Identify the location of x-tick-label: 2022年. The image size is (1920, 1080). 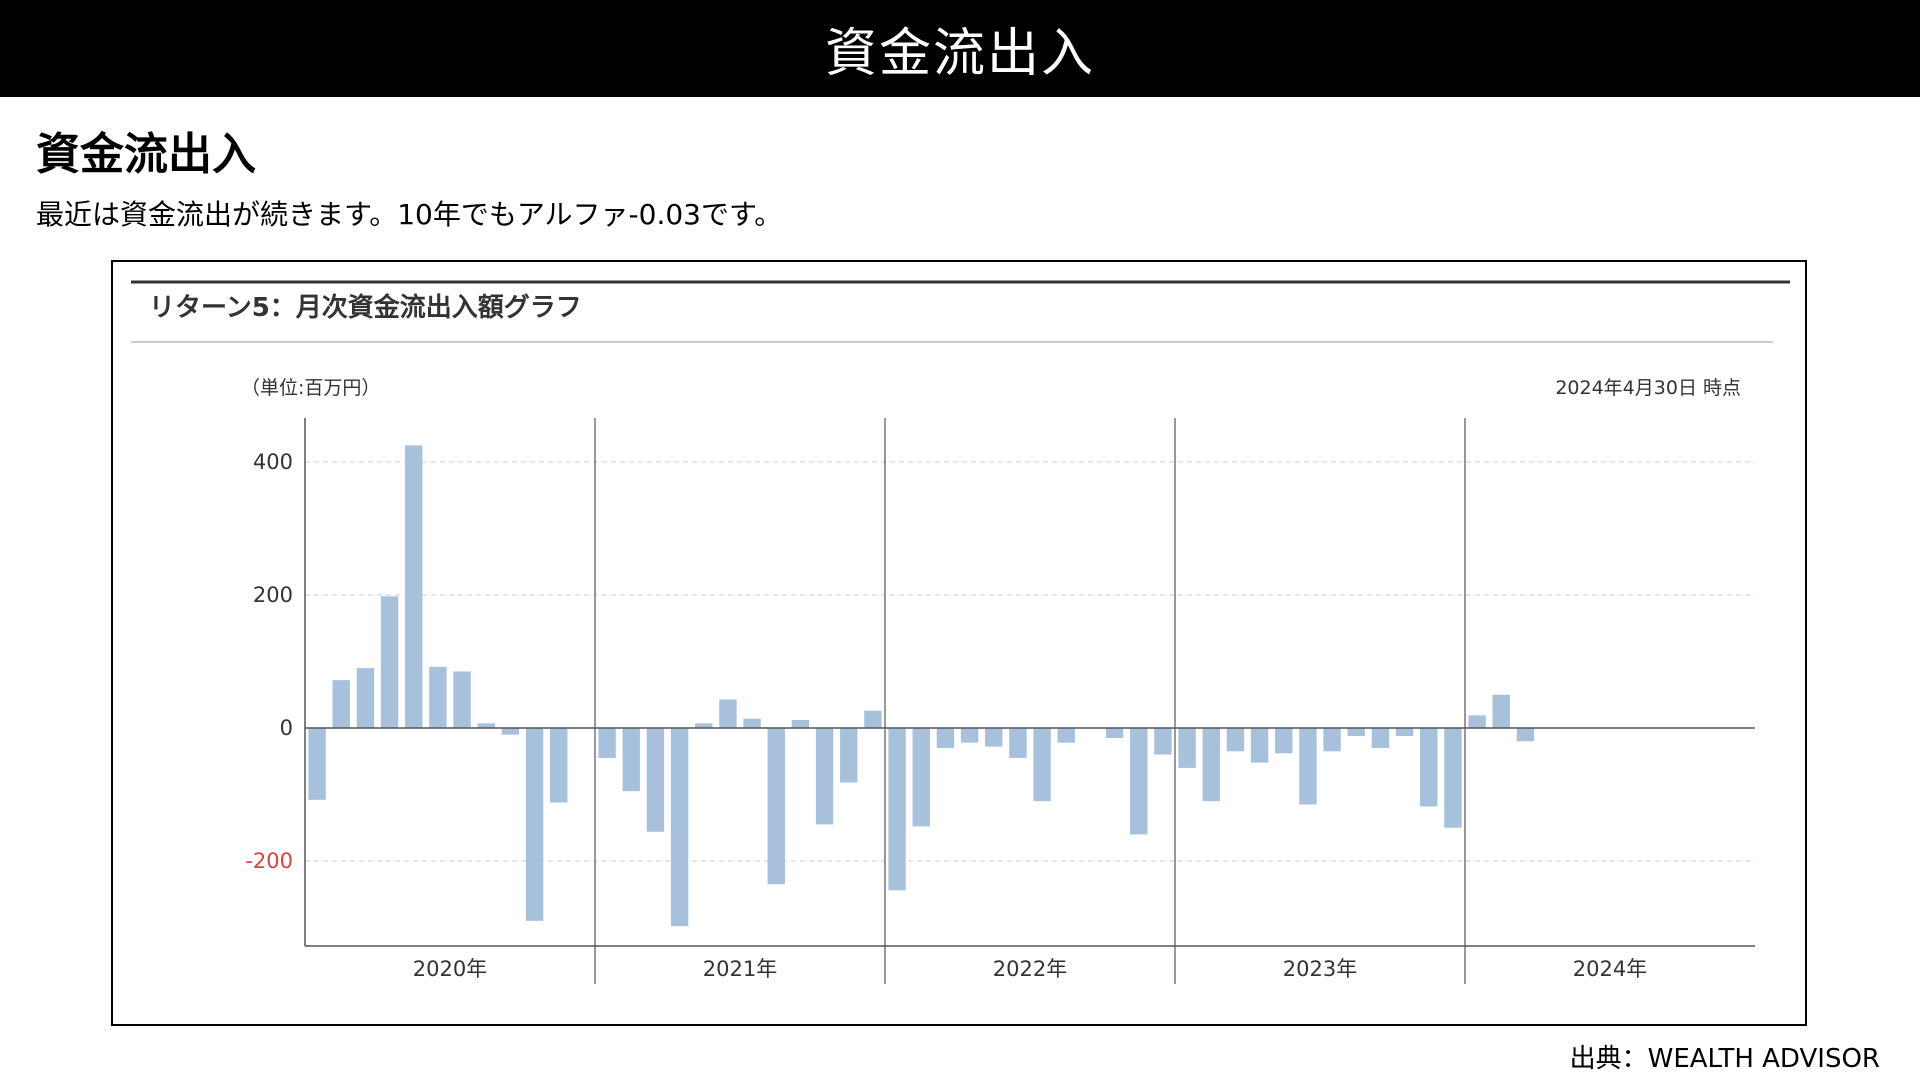
(1030, 969).